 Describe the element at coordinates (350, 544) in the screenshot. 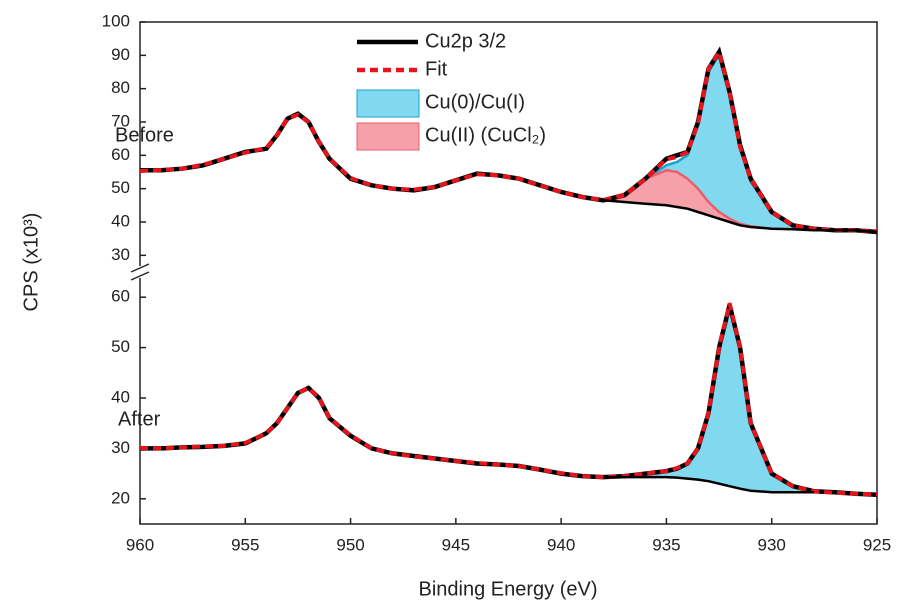

I see `x-tick-label: 950` at that location.